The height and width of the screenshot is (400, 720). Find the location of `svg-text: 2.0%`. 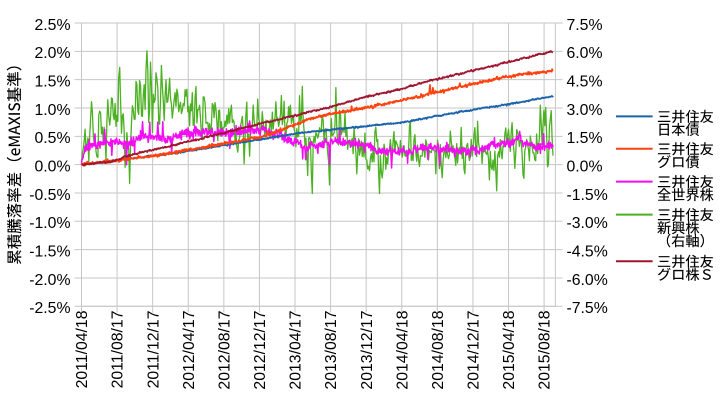

svg-text: 2.0% is located at coordinates (52, 53).